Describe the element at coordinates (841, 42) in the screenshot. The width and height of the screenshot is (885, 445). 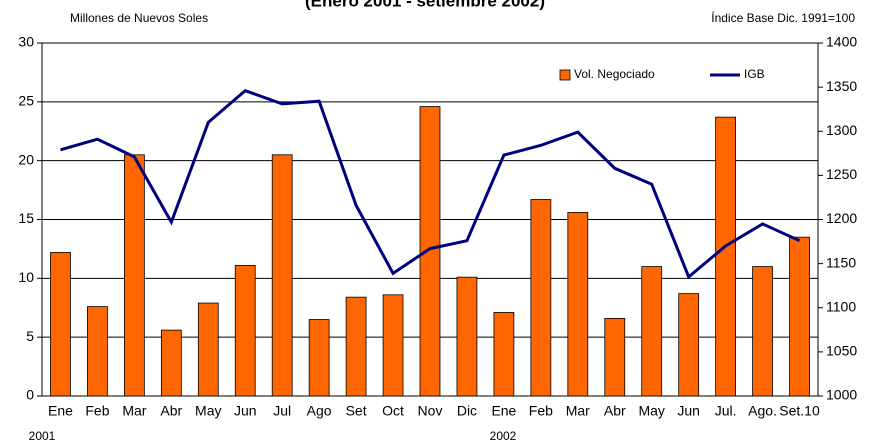
I see `y2-tick-label: 1400` at that location.